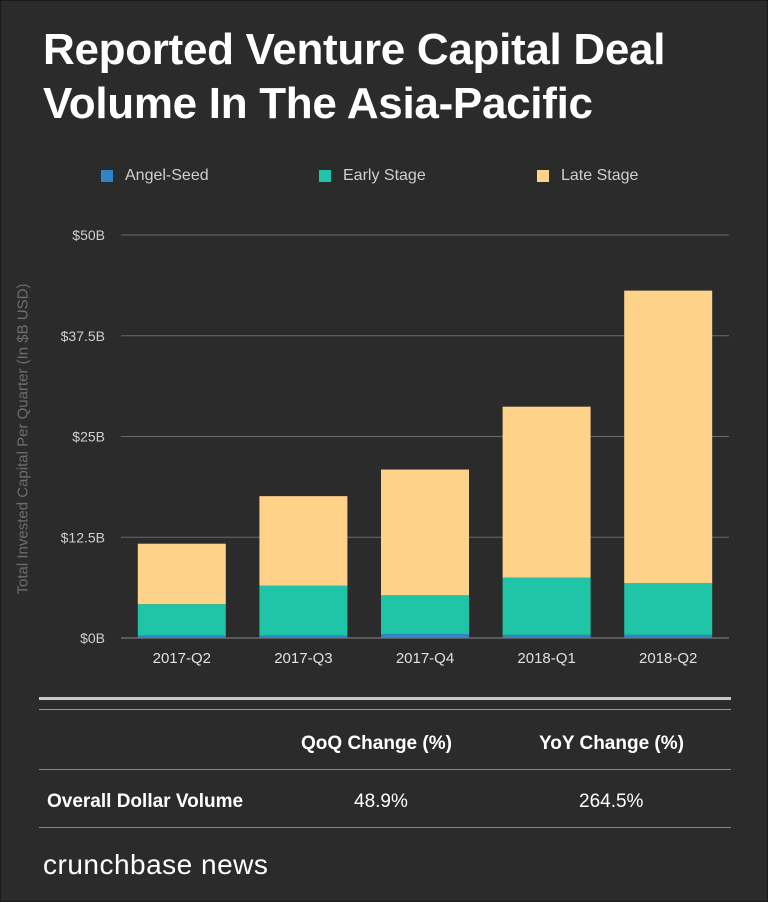 The height and width of the screenshot is (902, 768). Describe the element at coordinates (156, 864) in the screenshot. I see `brand-logo: crunchbase news` at that location.